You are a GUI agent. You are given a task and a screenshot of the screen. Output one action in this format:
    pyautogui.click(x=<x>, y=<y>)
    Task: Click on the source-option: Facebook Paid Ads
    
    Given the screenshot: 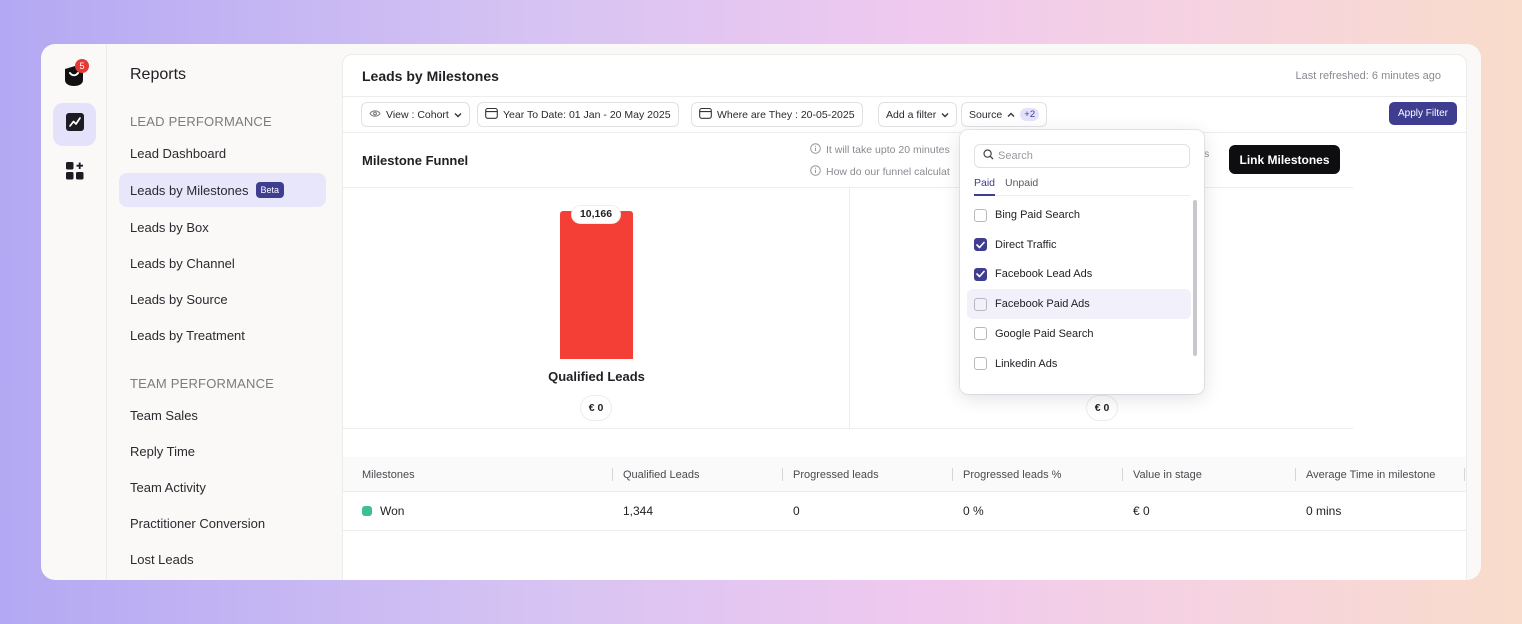 What is the action you would take?
    pyautogui.click(x=1079, y=304)
    